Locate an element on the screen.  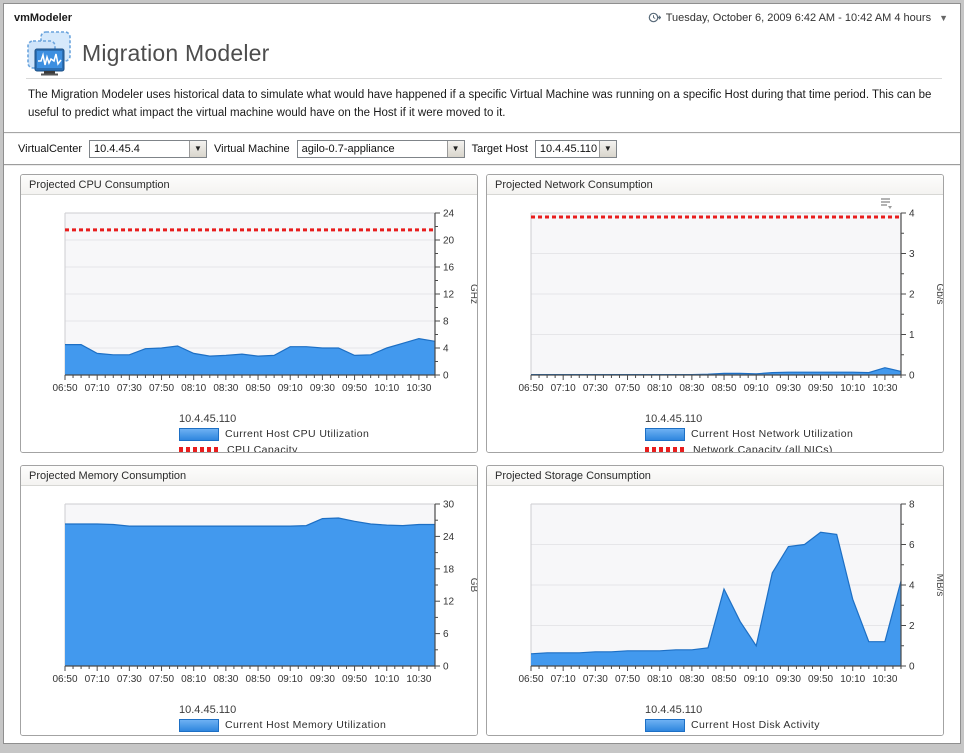
svg-text: 09:50 is located at coordinates (820, 388).